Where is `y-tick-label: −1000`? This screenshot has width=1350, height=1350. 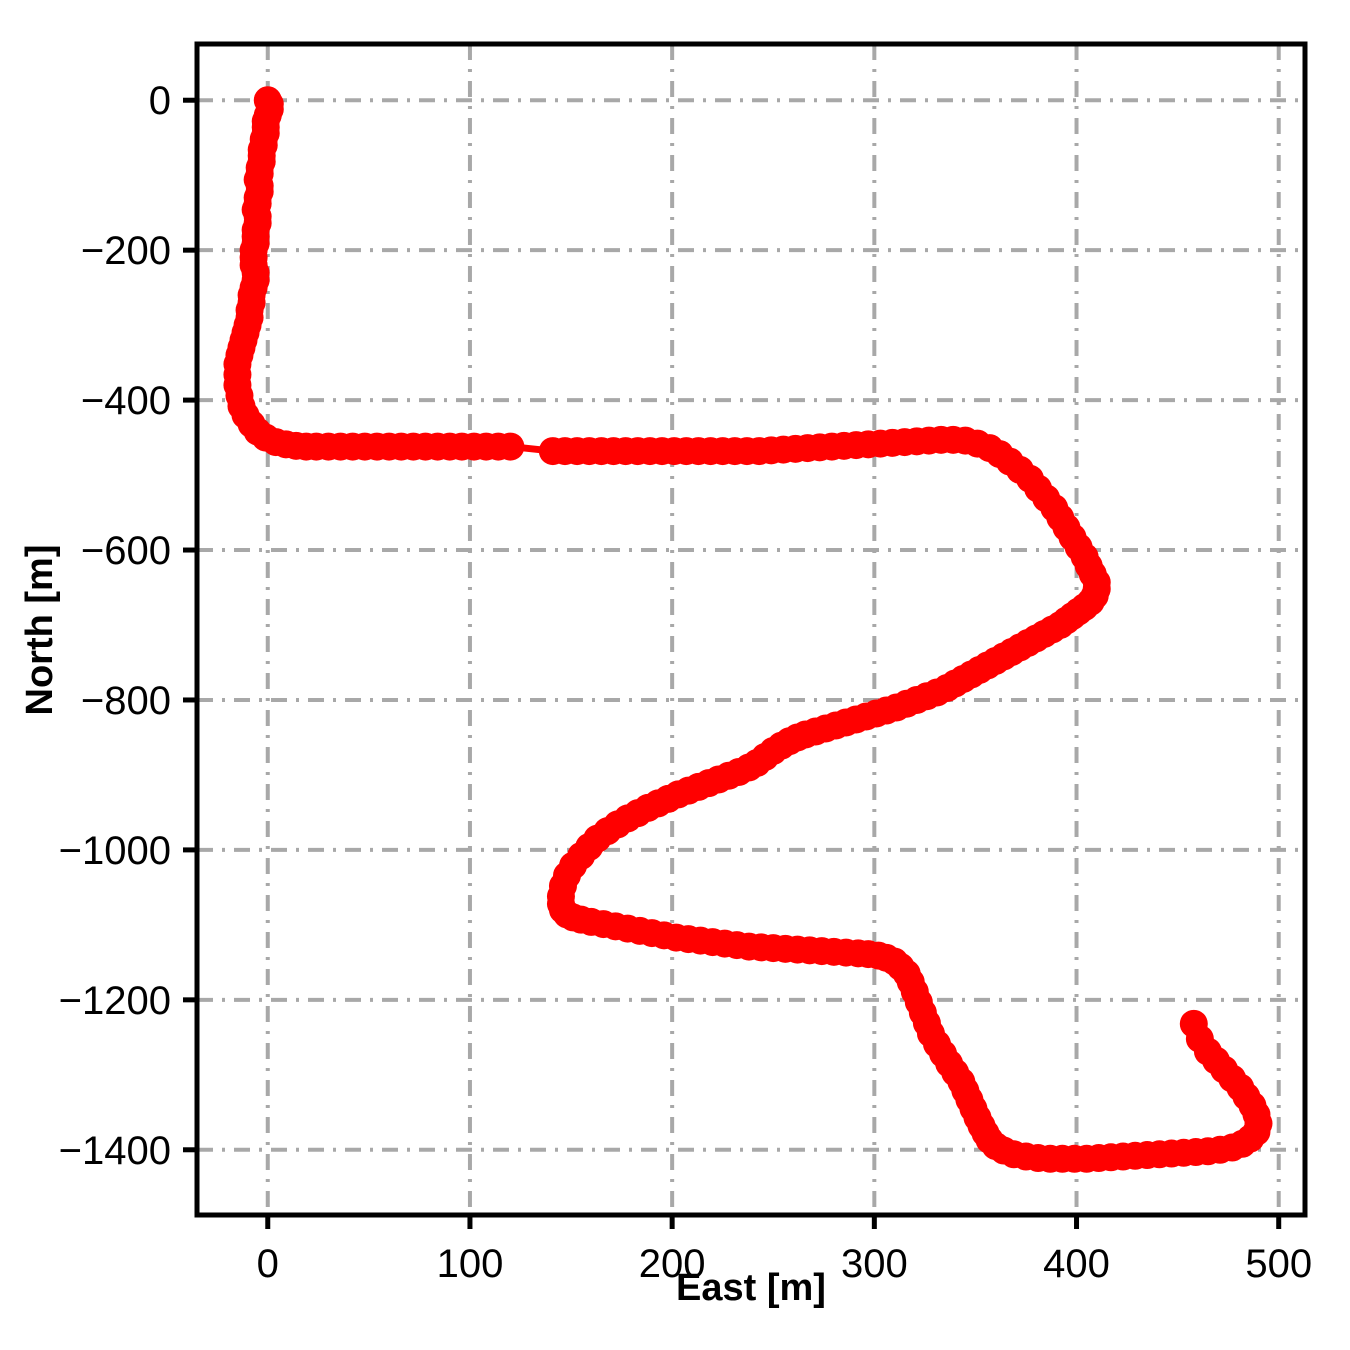 y-tick-label: −1000 is located at coordinates (115, 851).